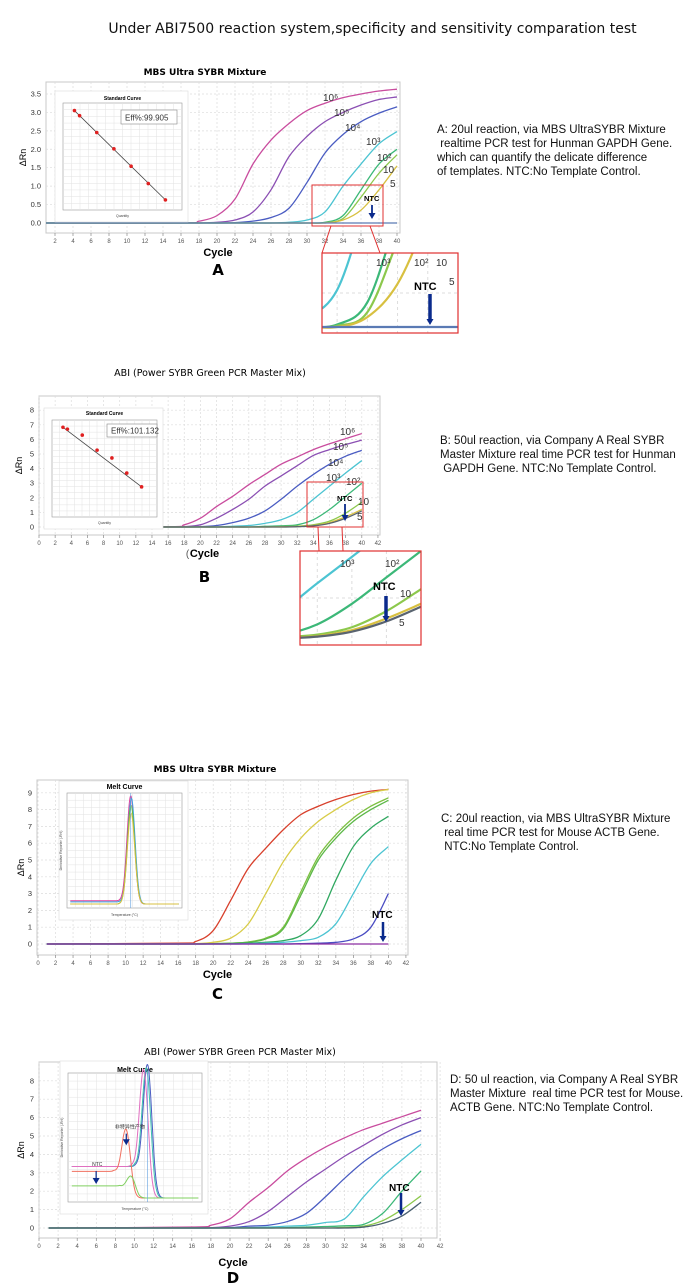 The width and height of the screenshot is (700, 1285). I want to click on panel-a-x-tick-label: 18, so click(199, 242).